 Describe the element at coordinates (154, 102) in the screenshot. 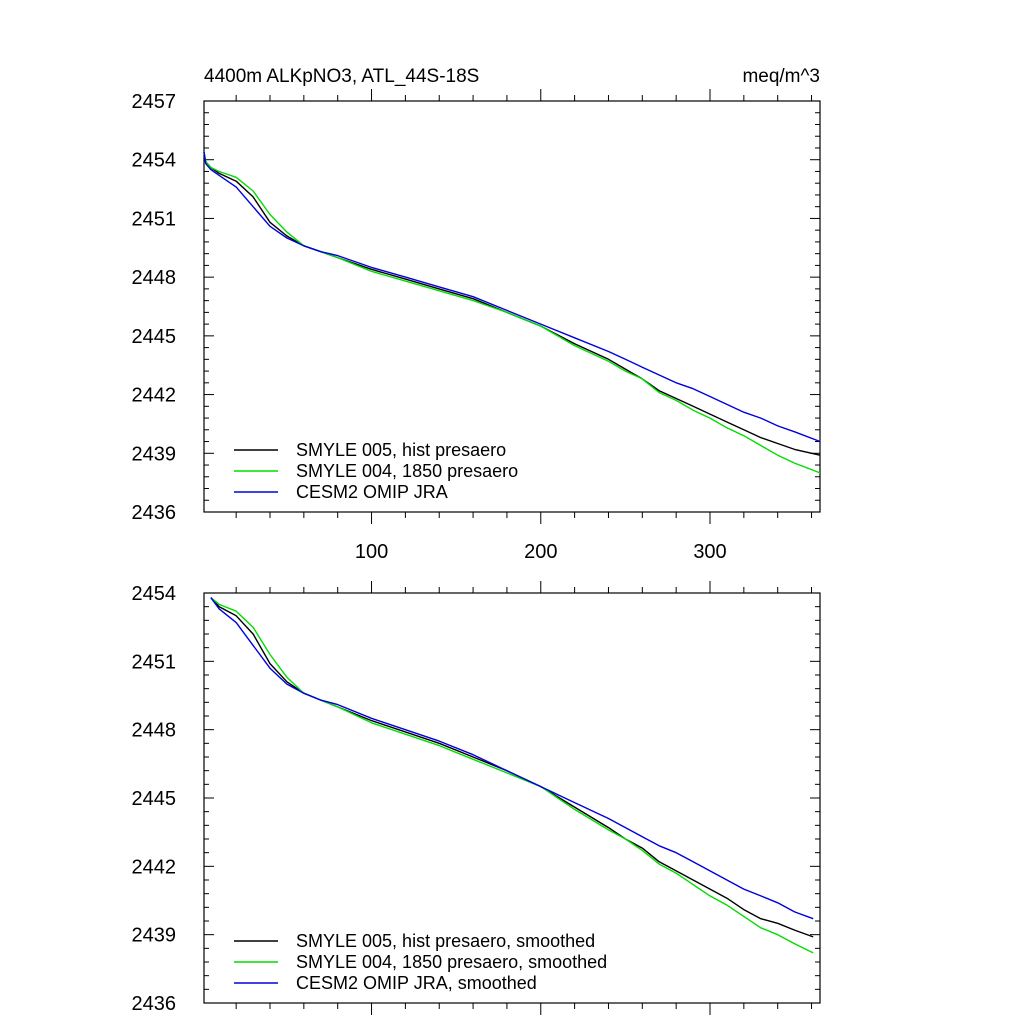

I see `y-tick-label: 2457` at that location.